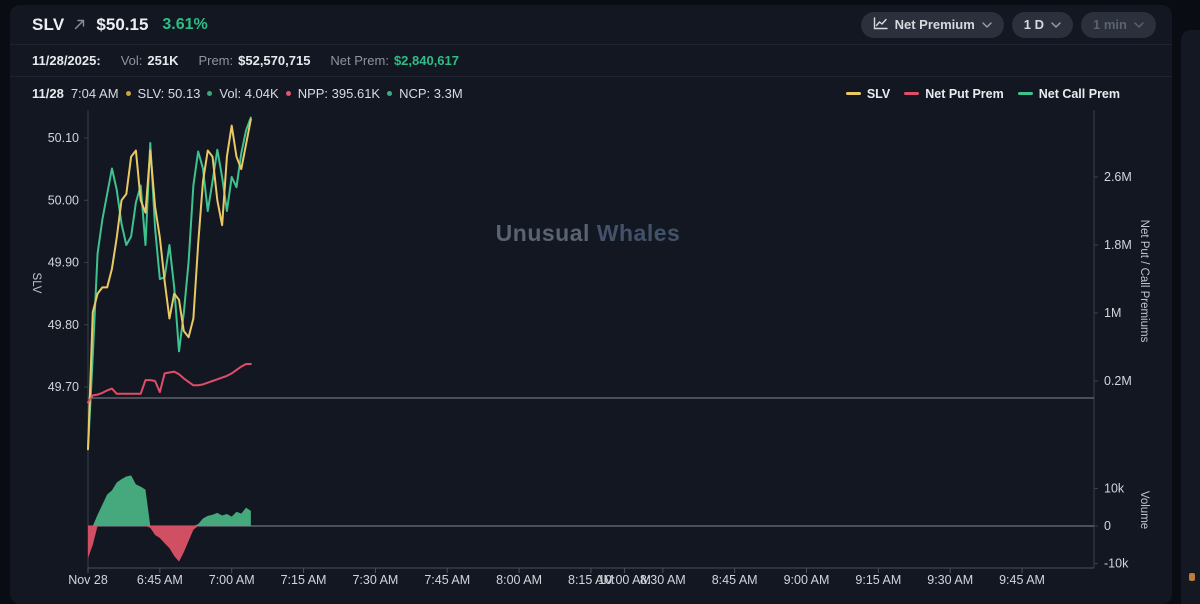  I want to click on svg-text: SLV, so click(36, 283).